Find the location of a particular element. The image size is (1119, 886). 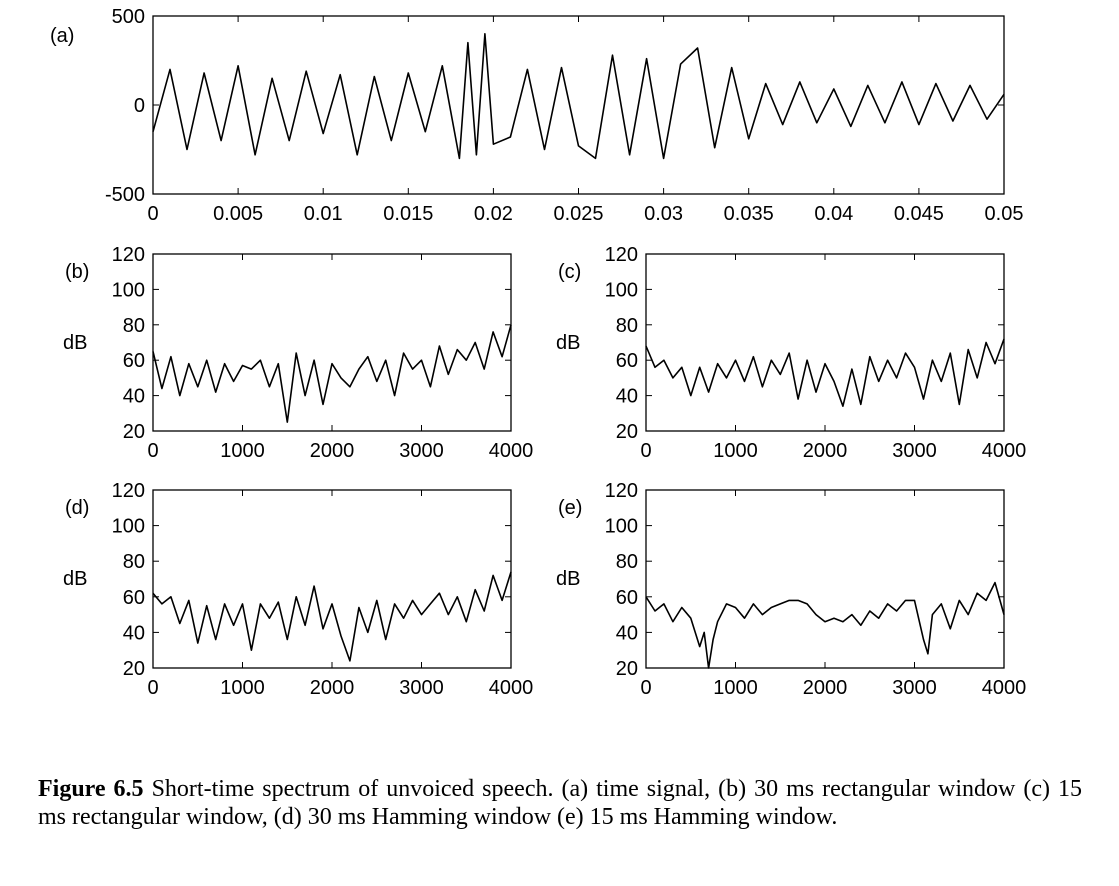

caption-figure-number: Figure 6.5 is located at coordinates (91, 789).